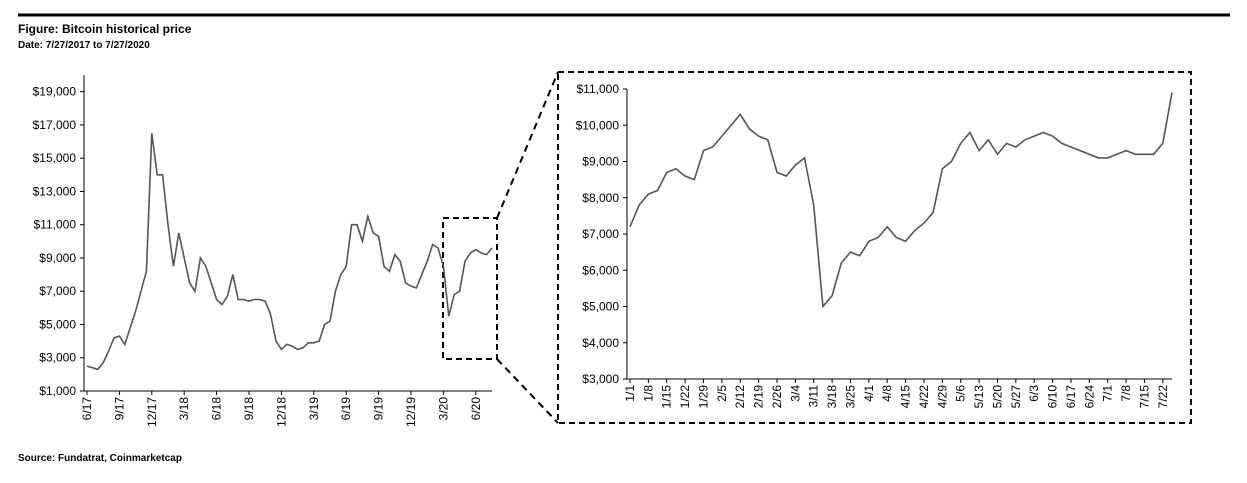  Describe the element at coordinates (281, 412) in the screenshot. I see `x-tick-label: 12/18` at that location.